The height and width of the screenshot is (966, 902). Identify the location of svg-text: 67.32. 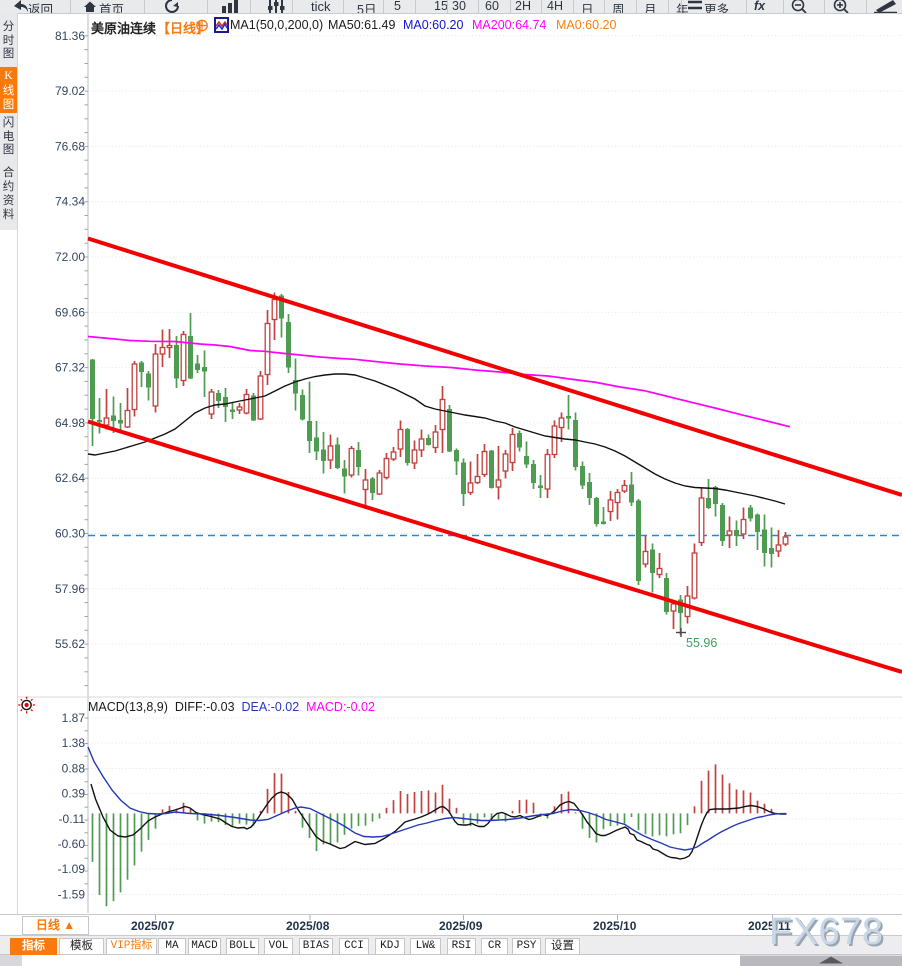
(70, 368).